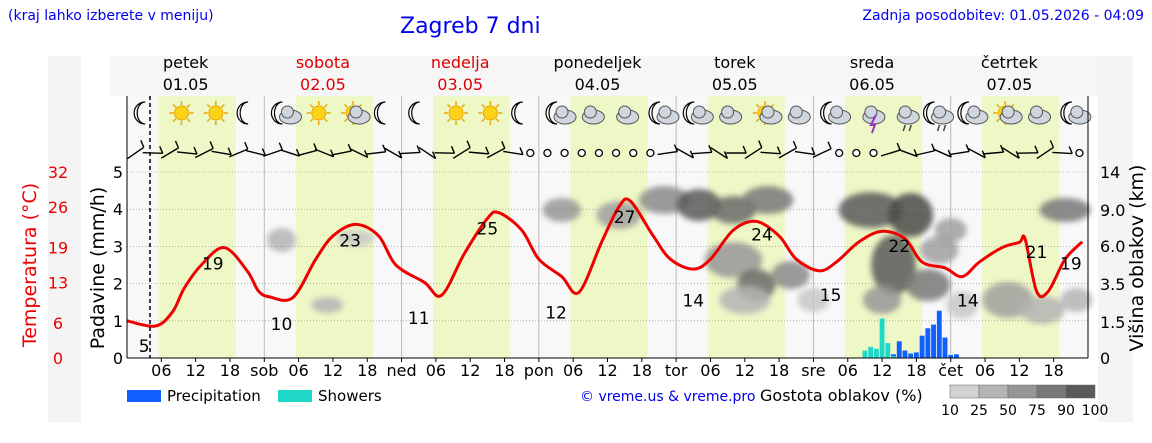 This screenshot has width=1152, height=443. I want to click on cloud-height-axis-label: Višina oblakov (km), so click(1137, 258).